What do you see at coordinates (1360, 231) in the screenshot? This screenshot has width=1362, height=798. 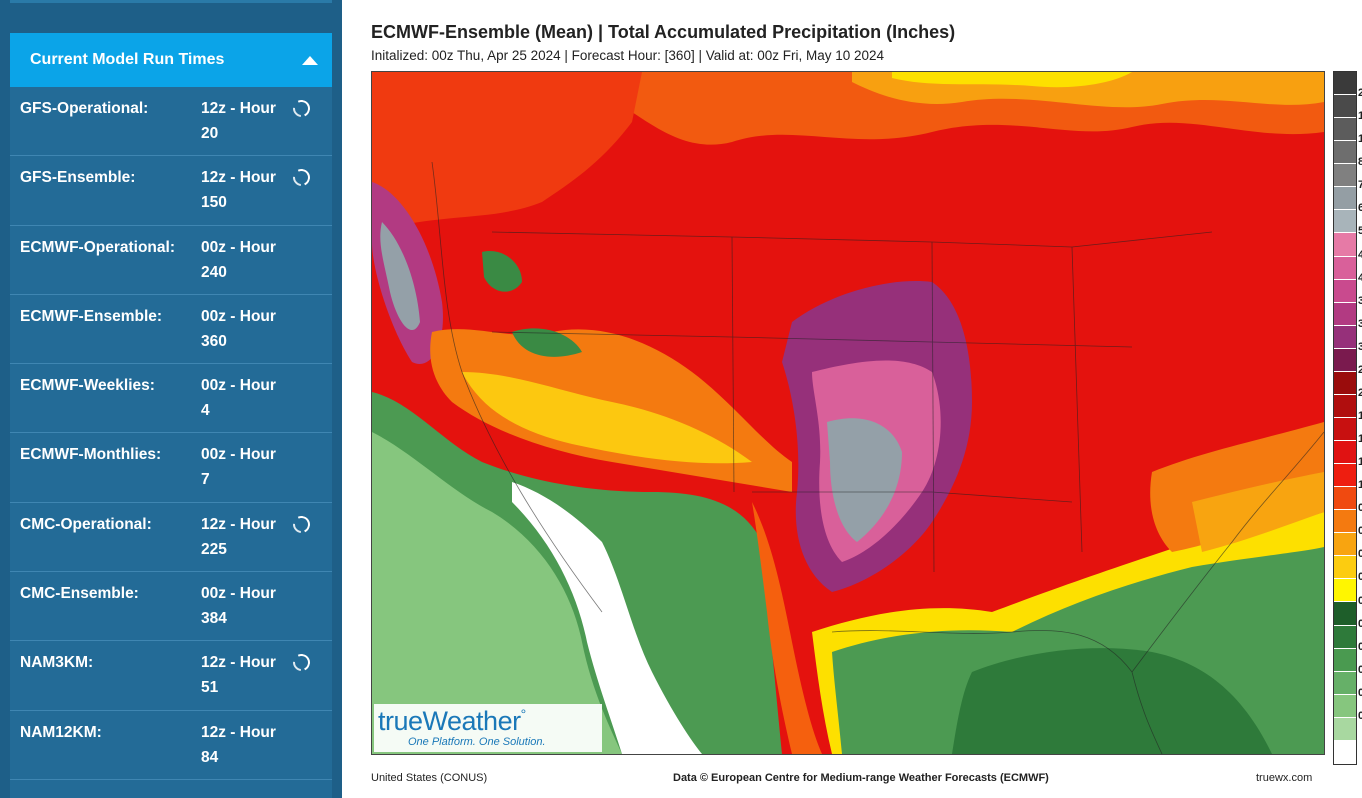 I see `colorbar-label: 5` at bounding box center [1360, 231].